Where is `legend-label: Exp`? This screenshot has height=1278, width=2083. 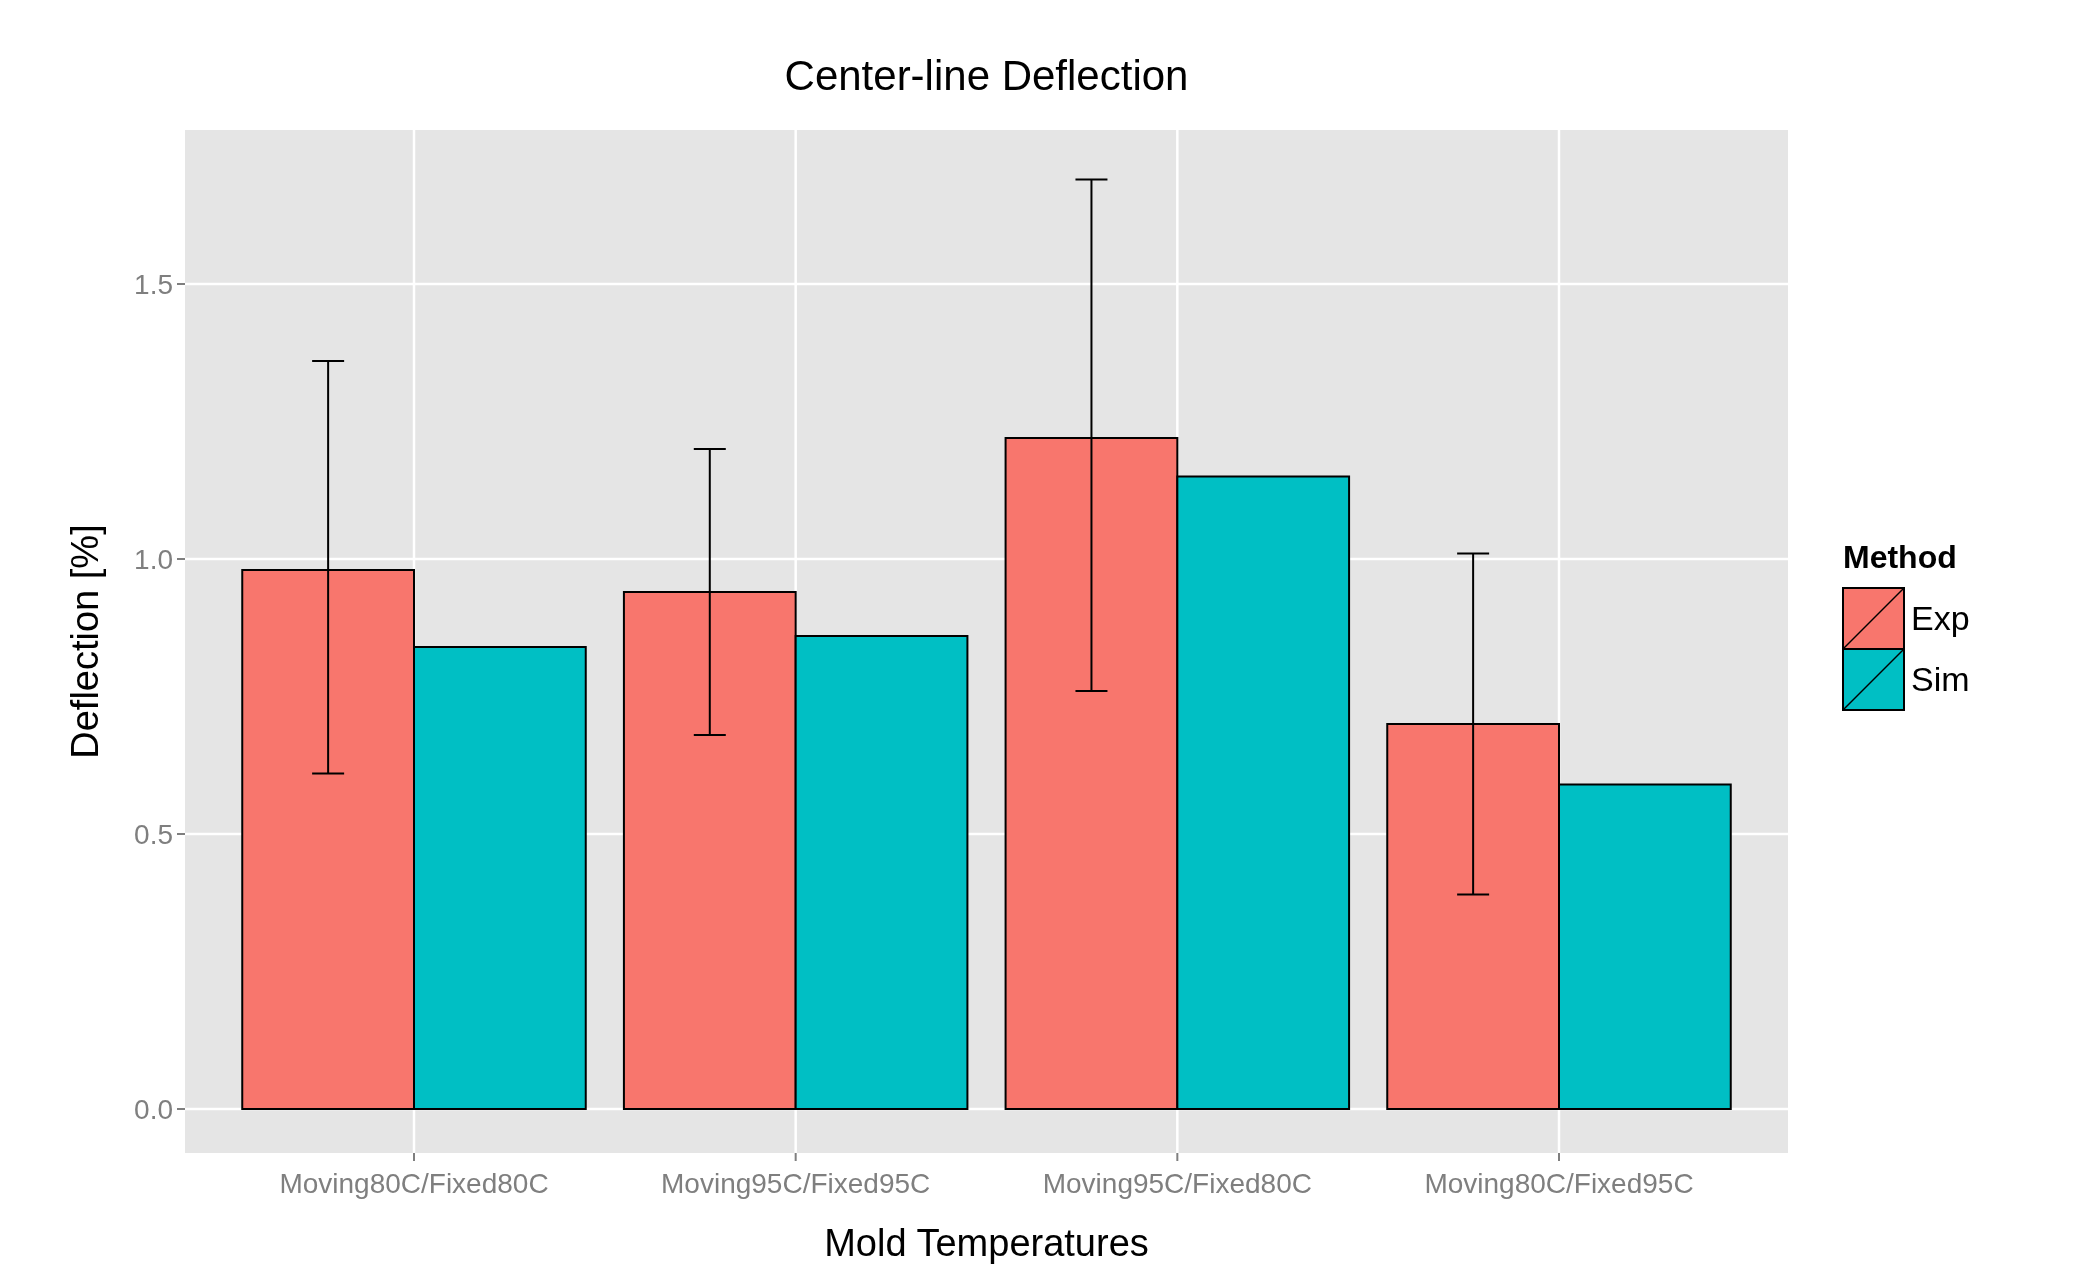 legend-label: Exp is located at coordinates (1940, 617).